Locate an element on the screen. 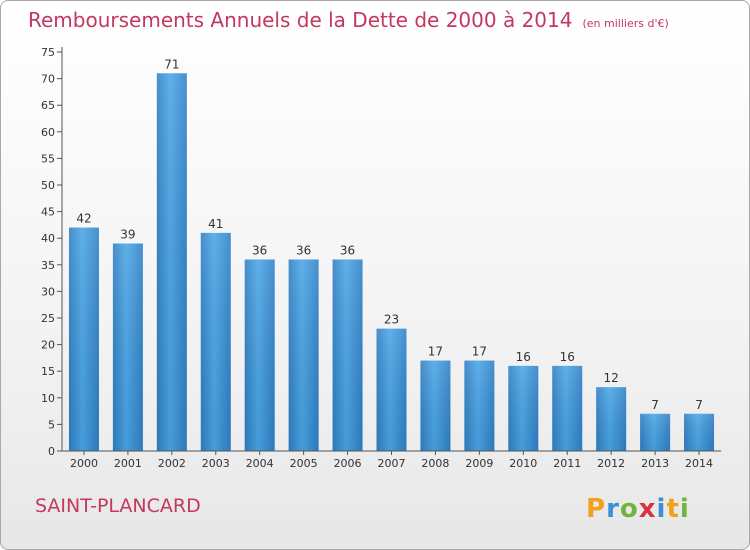 The image size is (750, 550). y-tick-label: 15 is located at coordinates (48, 371).